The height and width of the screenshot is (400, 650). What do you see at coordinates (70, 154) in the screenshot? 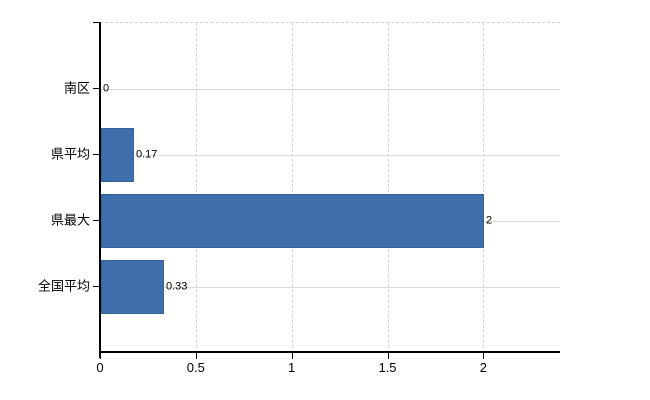
I see `y-category-label: 県平均` at bounding box center [70, 154].